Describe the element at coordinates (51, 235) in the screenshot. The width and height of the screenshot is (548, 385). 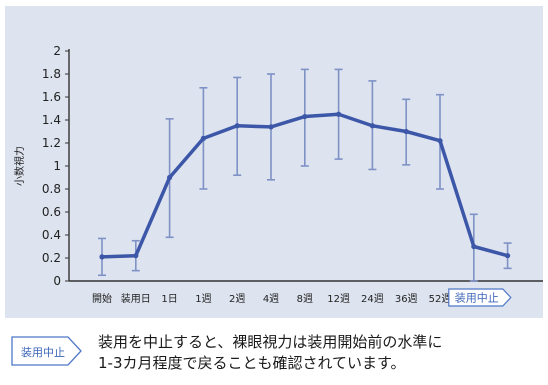
I see `y-tick-label: 0.4` at that location.